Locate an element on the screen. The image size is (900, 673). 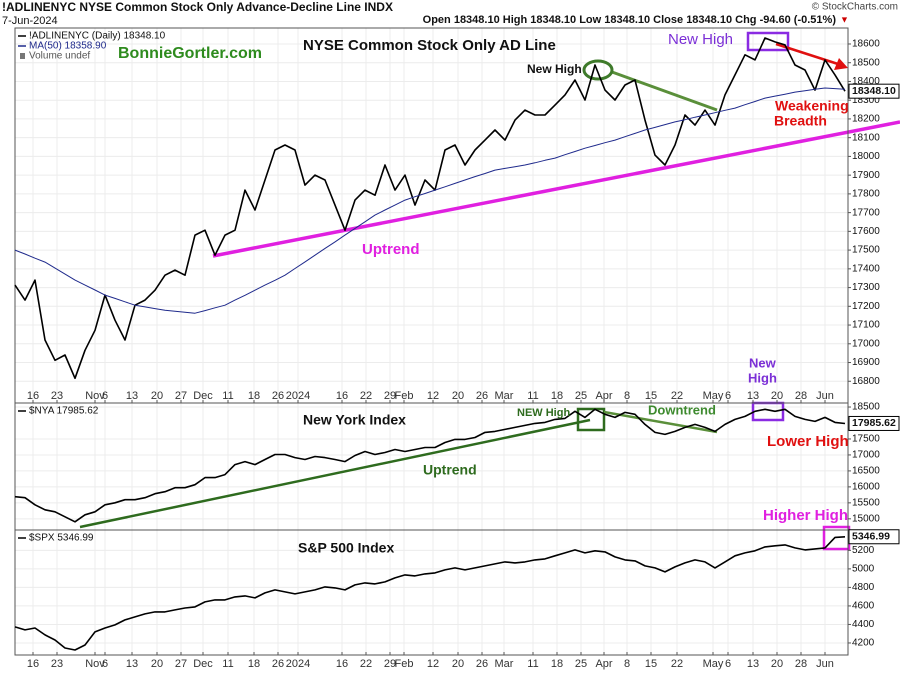
copyright: © StockCharts.com is located at coordinates (855, 7).